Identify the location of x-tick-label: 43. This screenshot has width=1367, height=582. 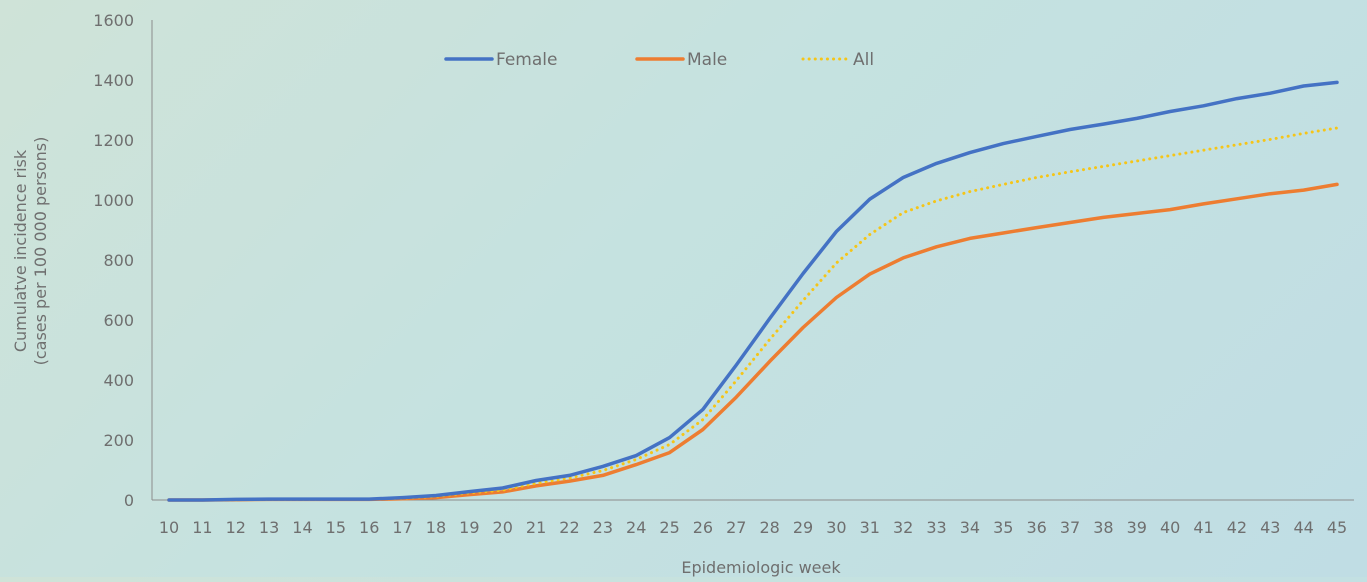
(1270, 527).